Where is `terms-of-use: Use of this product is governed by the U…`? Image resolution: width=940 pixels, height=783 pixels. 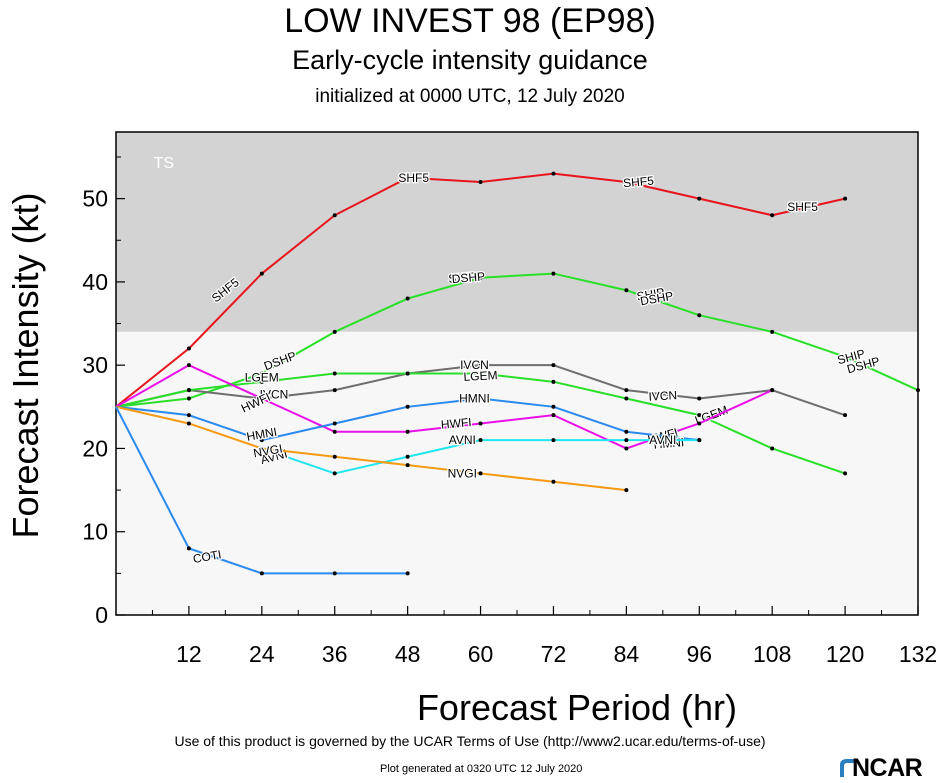
terms-of-use: Use of this product is governed by the U… is located at coordinates (470, 741).